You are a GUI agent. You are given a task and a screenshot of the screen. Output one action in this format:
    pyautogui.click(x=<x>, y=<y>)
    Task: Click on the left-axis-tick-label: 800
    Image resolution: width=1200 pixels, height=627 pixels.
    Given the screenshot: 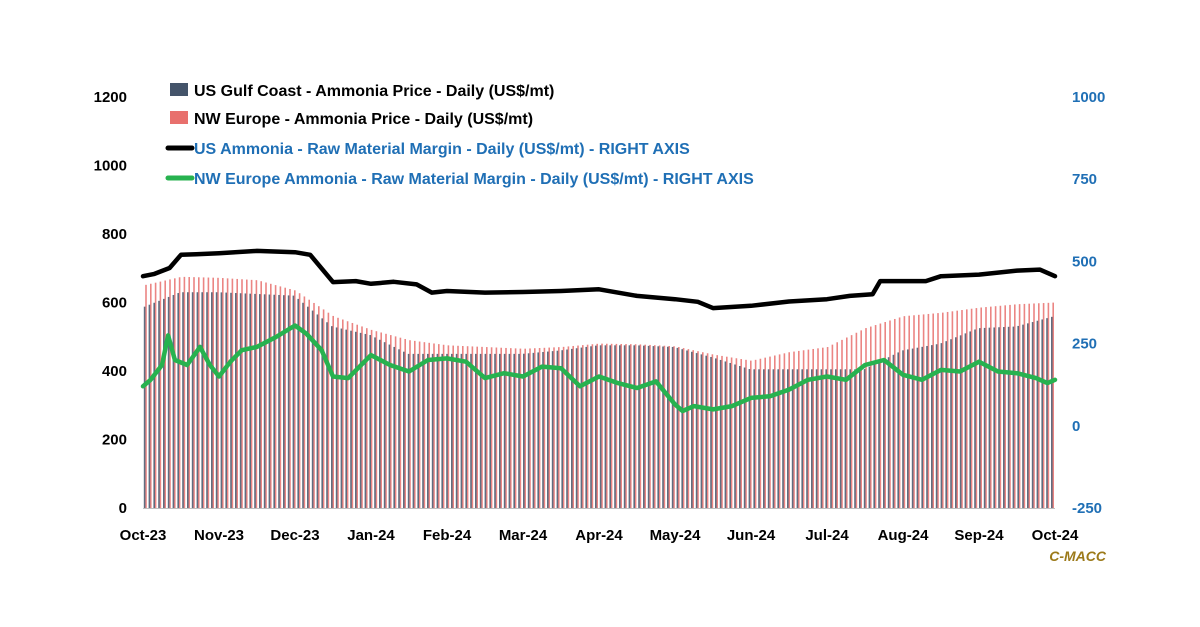 What is the action you would take?
    pyautogui.click(x=114, y=234)
    